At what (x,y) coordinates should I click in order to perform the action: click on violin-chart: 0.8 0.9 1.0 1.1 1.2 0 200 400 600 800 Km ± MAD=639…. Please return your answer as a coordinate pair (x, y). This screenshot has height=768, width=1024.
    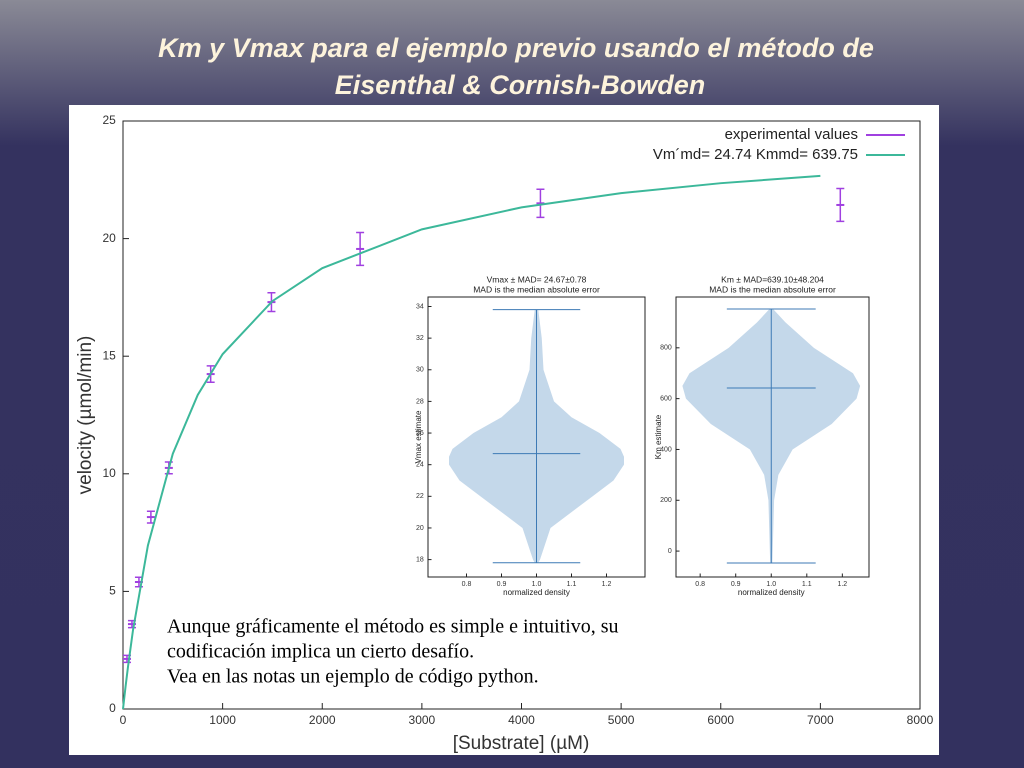
    Looking at the image, I should click on (762, 435).